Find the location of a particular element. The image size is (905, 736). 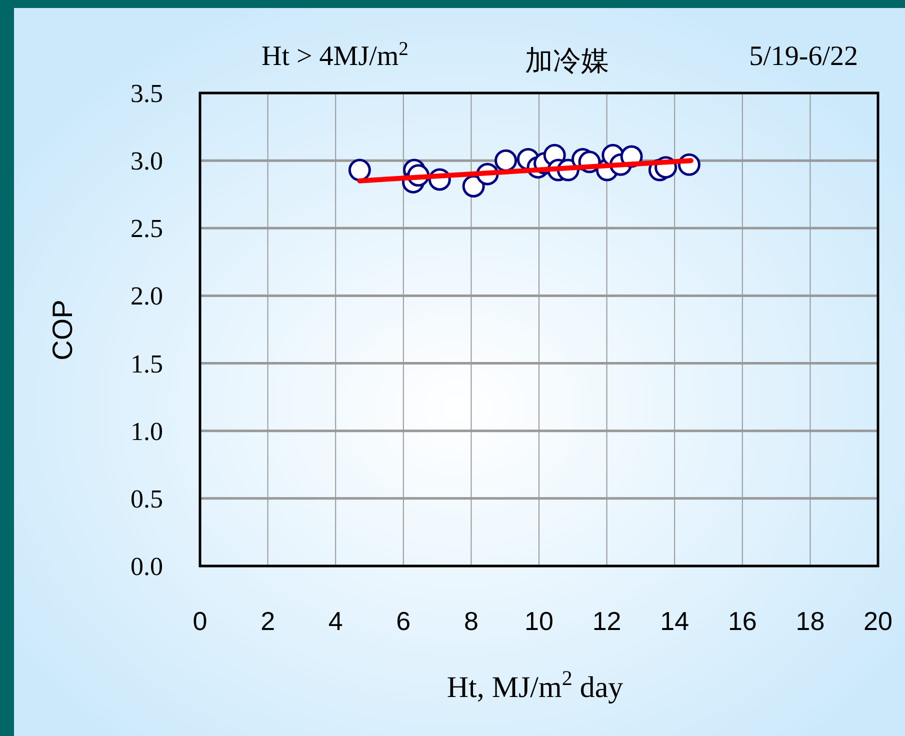

y-tick-label: 2.5 is located at coordinates (146, 229).